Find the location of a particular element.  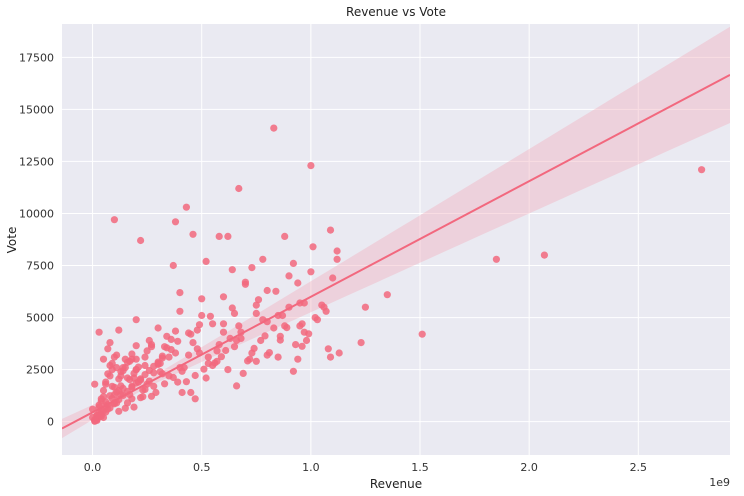

y-tick-label: 12500 is located at coordinates (36, 161).